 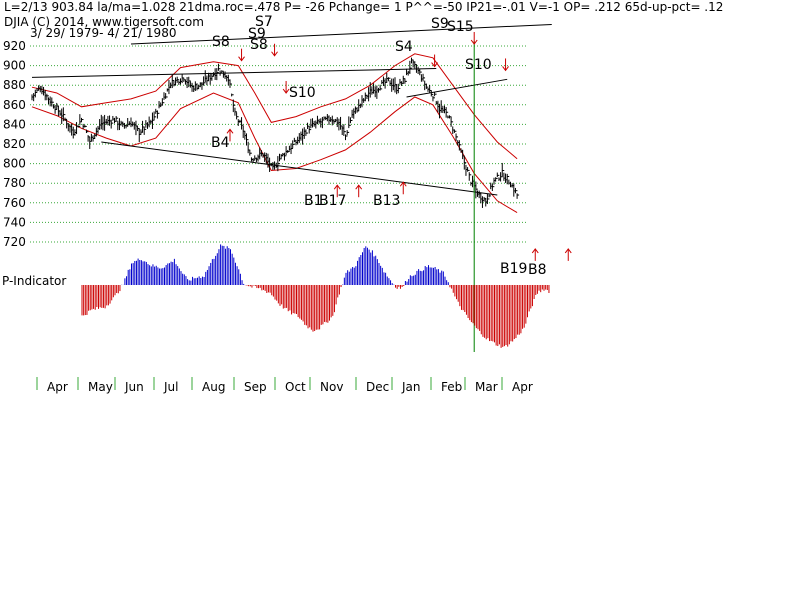 What do you see at coordinates (14, 105) in the screenshot?
I see `price-tick-label: 860` at bounding box center [14, 105].